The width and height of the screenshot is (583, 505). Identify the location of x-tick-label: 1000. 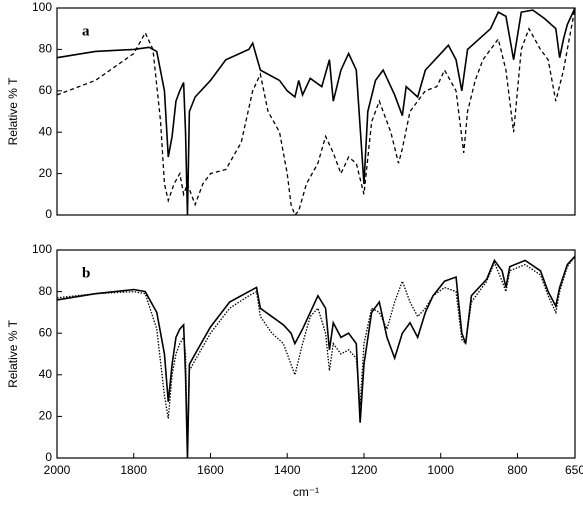
(440, 470).